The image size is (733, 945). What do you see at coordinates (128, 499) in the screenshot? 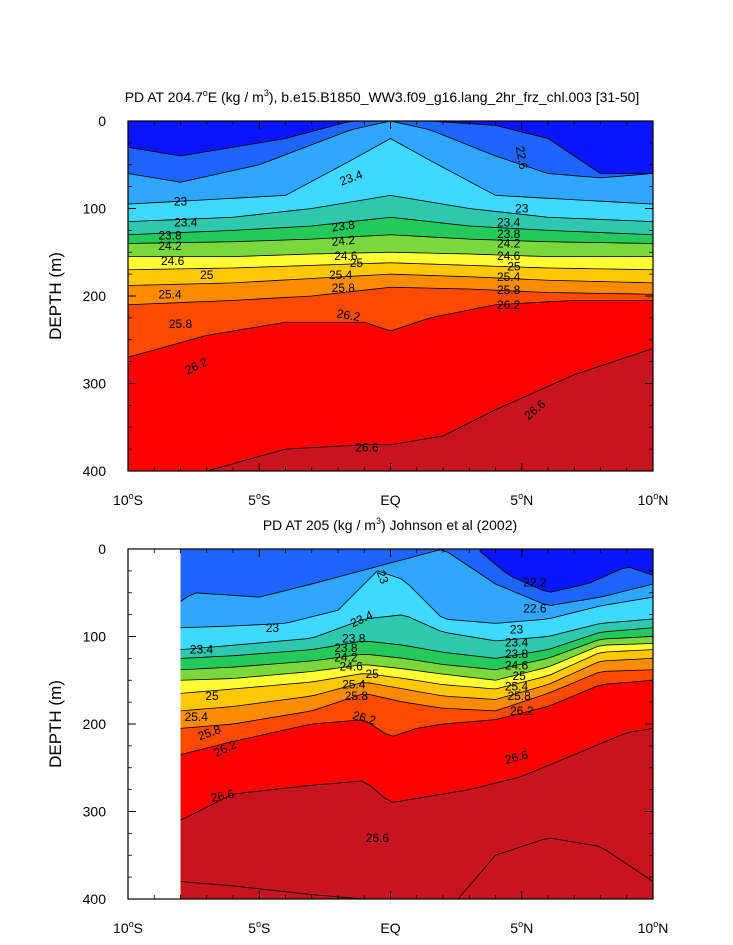
I see `x-tick-label: 10oS` at bounding box center [128, 499].